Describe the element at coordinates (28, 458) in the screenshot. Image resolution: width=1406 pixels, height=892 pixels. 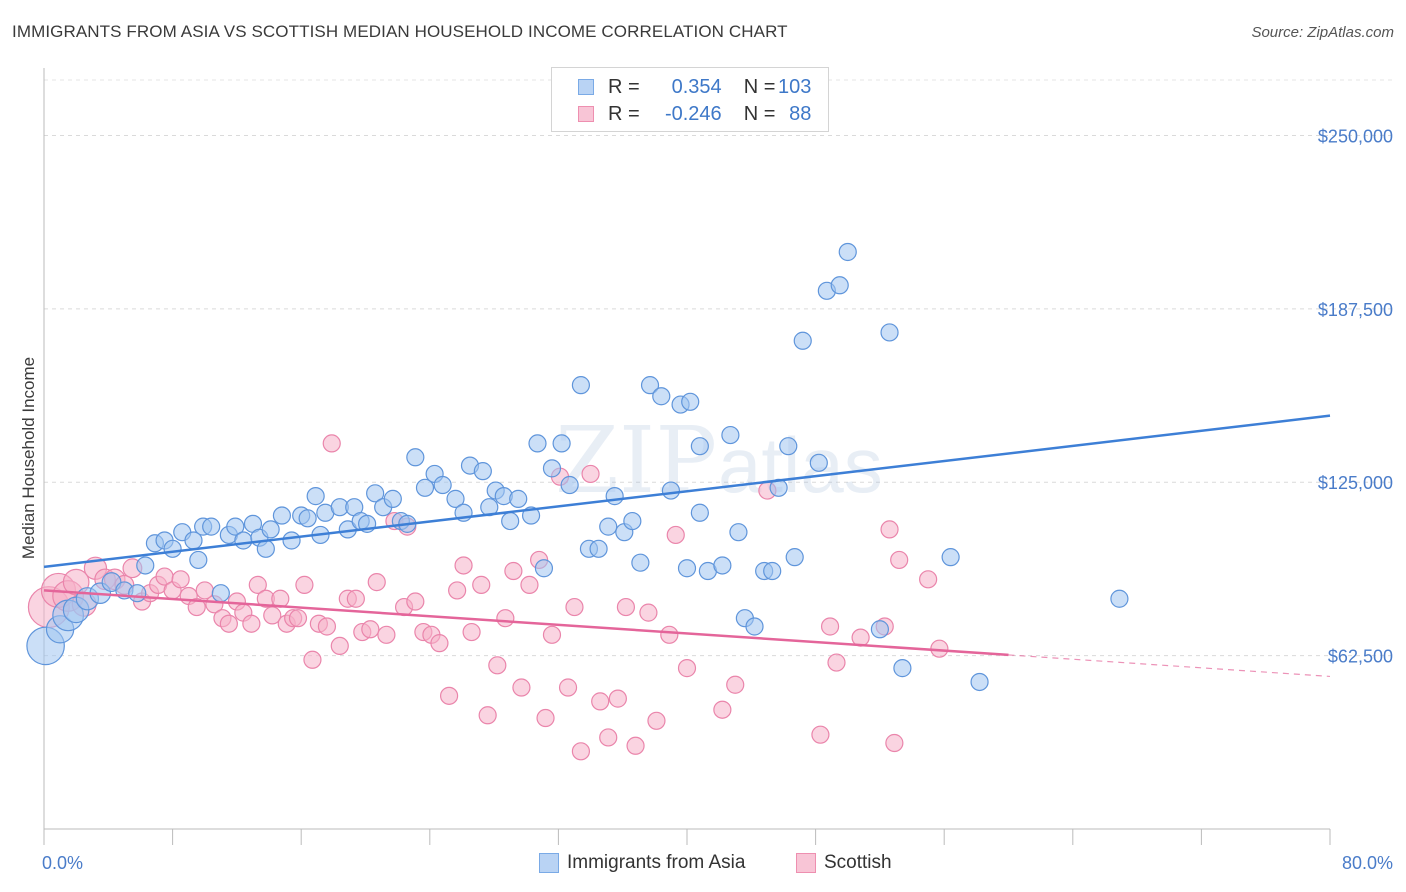
I see `y-axis-label: Median Household Income` at that location.